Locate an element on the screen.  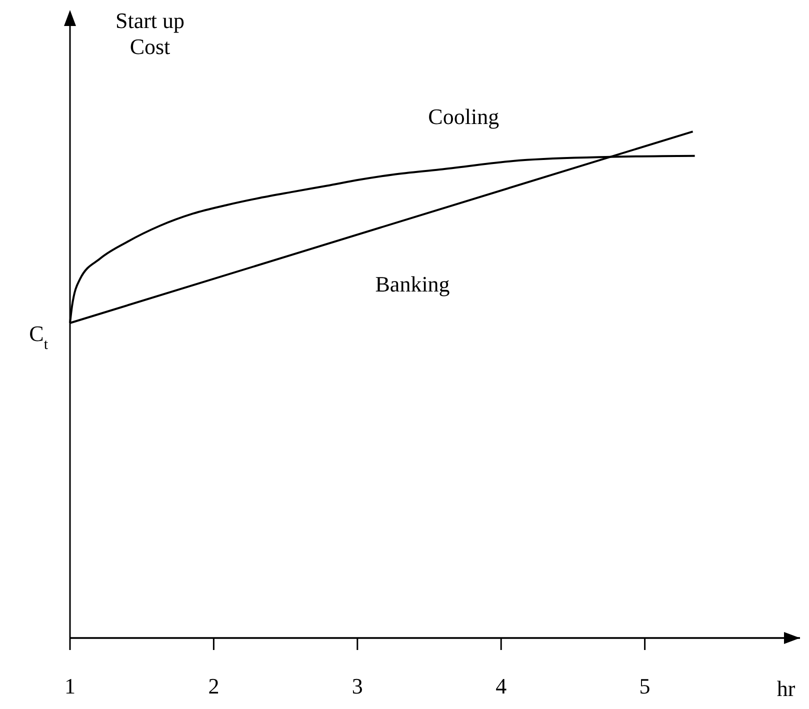
y-axis-title: Start up Cost is located at coordinates (150, 33).